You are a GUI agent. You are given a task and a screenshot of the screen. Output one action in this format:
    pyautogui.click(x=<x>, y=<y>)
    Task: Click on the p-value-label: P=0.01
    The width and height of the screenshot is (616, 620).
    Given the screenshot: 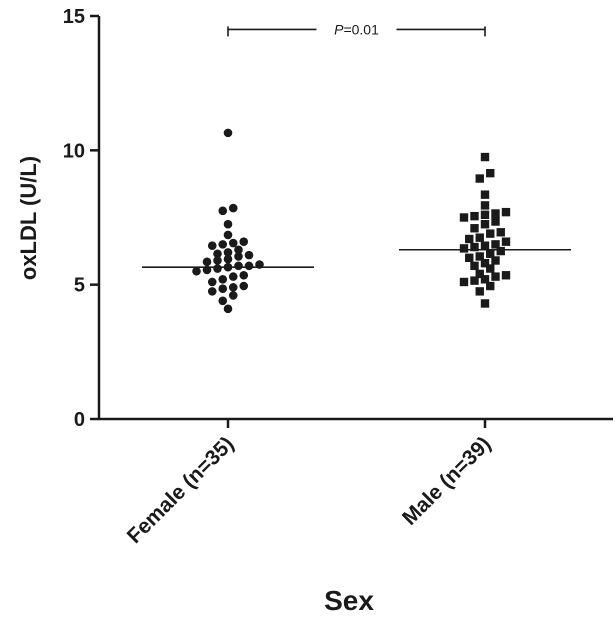 What is the action you would take?
    pyautogui.click(x=356, y=29)
    